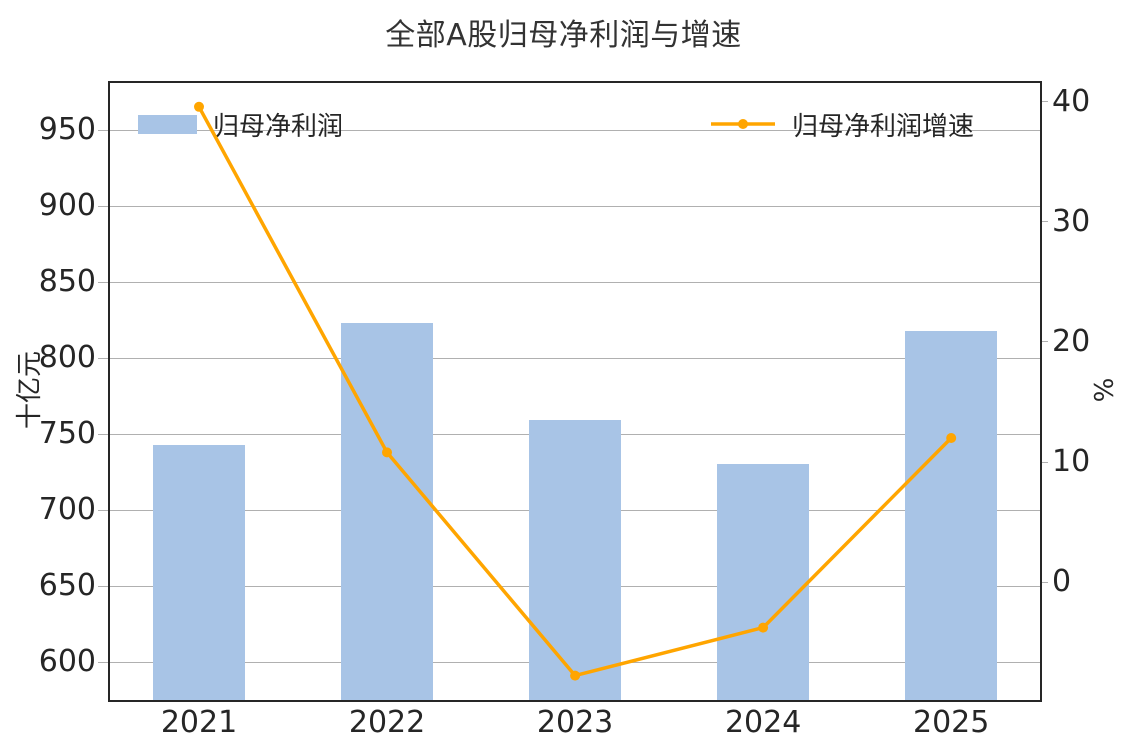 The image size is (1127, 743). What do you see at coordinates (387, 511) in the screenshot?
I see `bar-2022` at bounding box center [387, 511].